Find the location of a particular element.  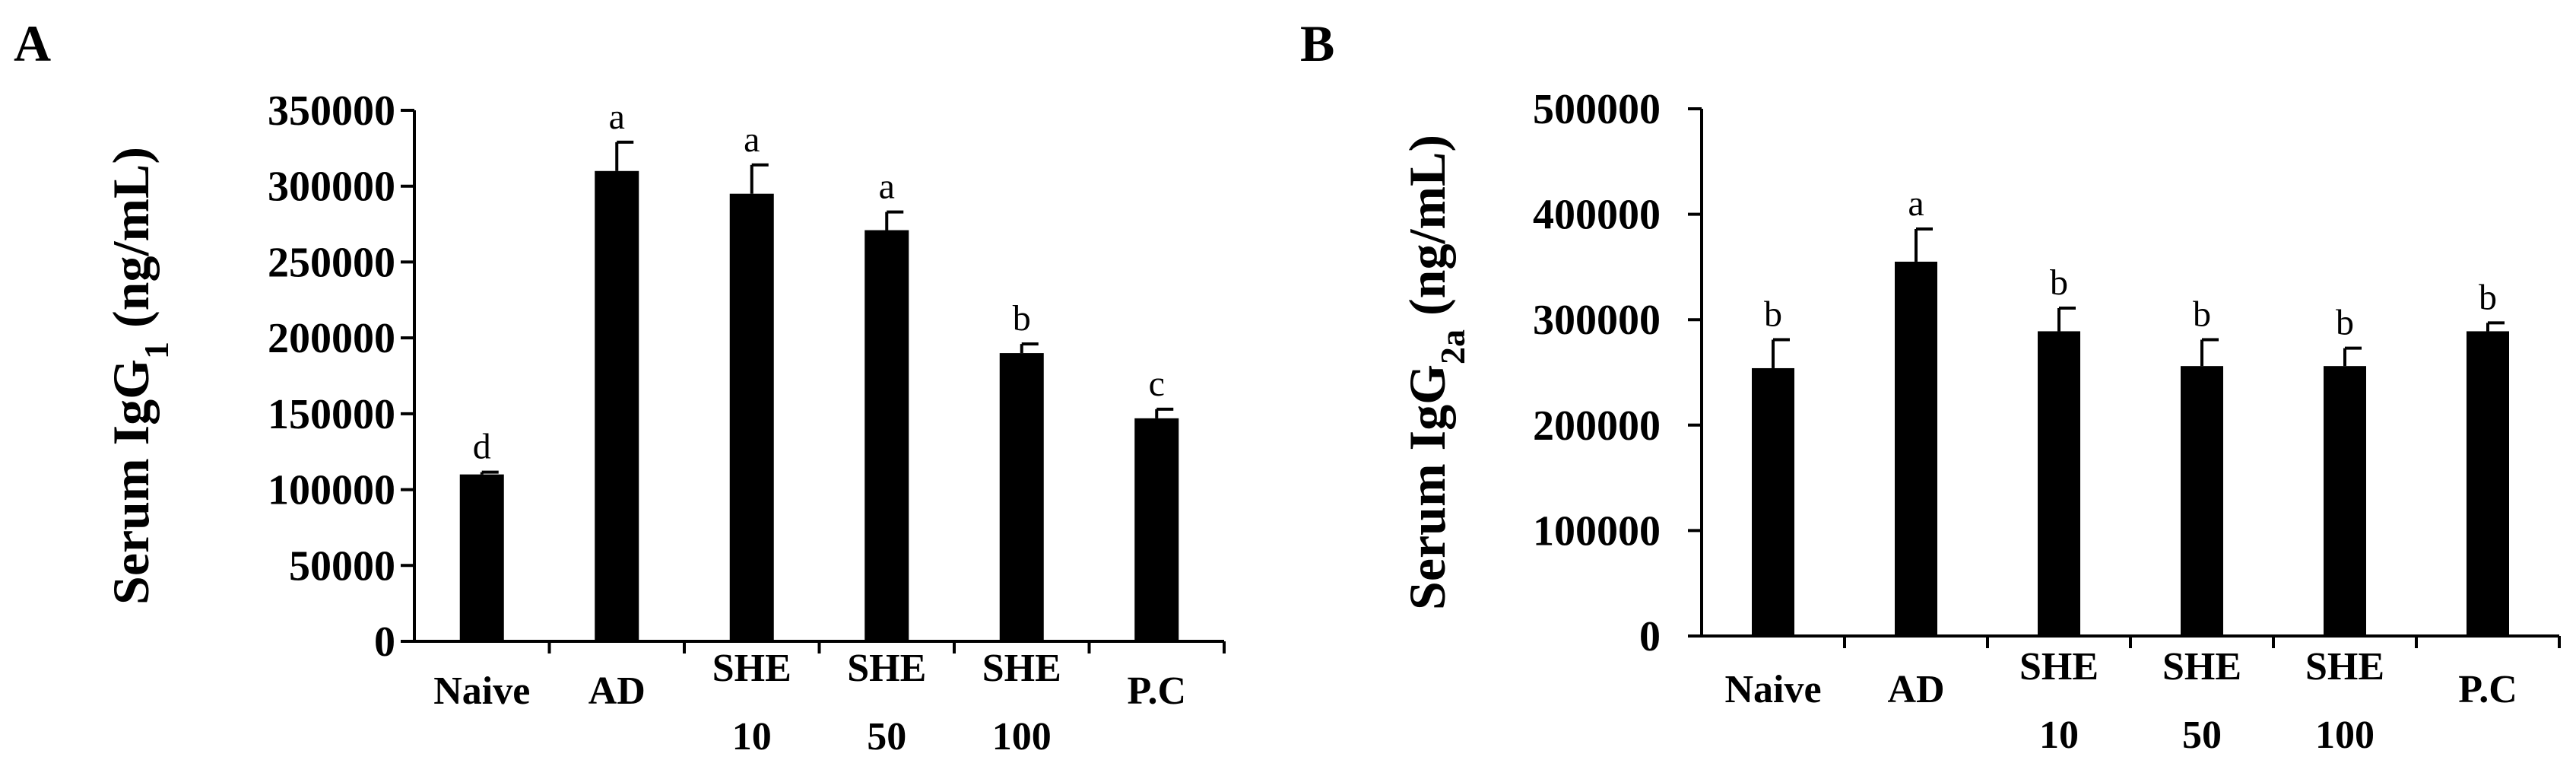

y-axis-title: Serum IgG2a (ng/mL) is located at coordinates (1435, 372).